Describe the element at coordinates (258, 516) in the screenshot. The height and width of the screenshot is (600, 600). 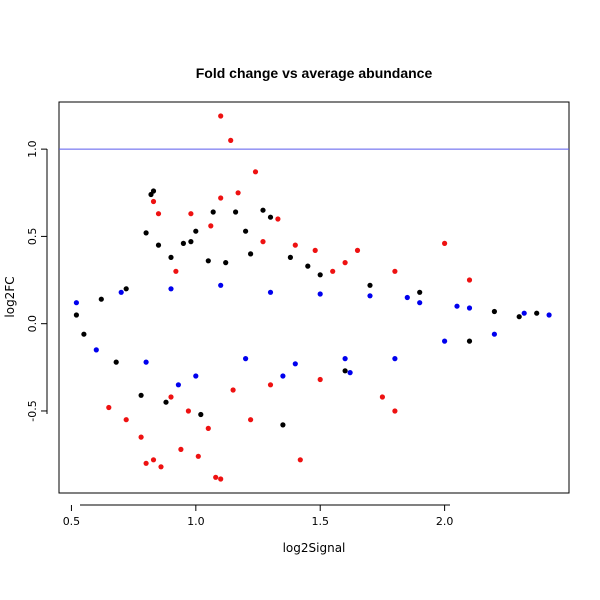
I see `x-axis-ticks: 0.5 1.0 1.5 2.0` at that location.